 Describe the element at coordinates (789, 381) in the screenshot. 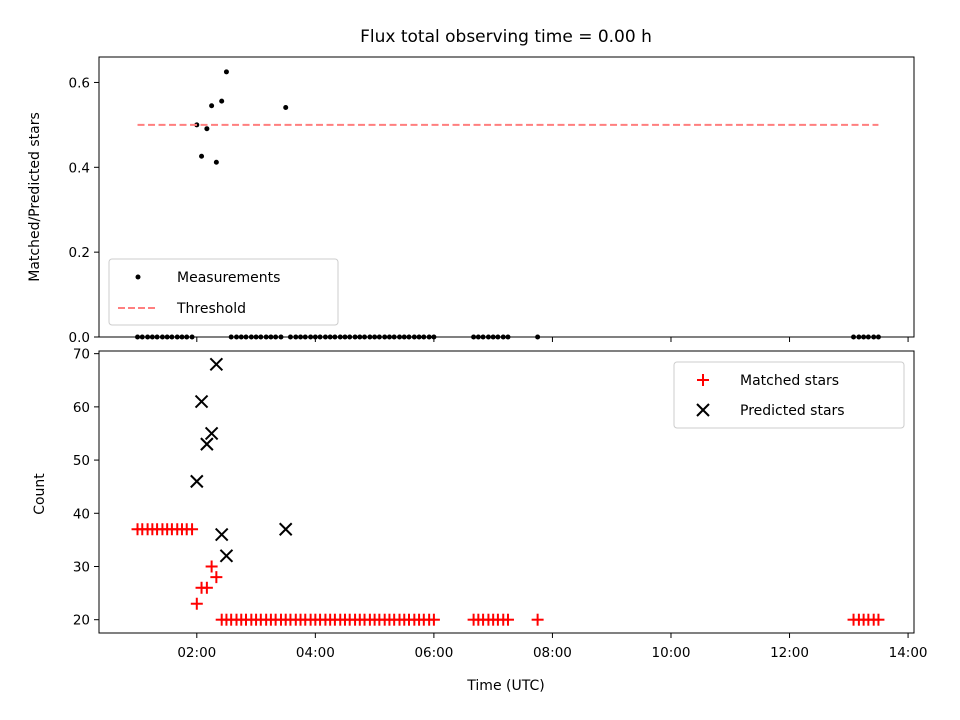

I see `legend-matched-label: Matched stars` at that location.